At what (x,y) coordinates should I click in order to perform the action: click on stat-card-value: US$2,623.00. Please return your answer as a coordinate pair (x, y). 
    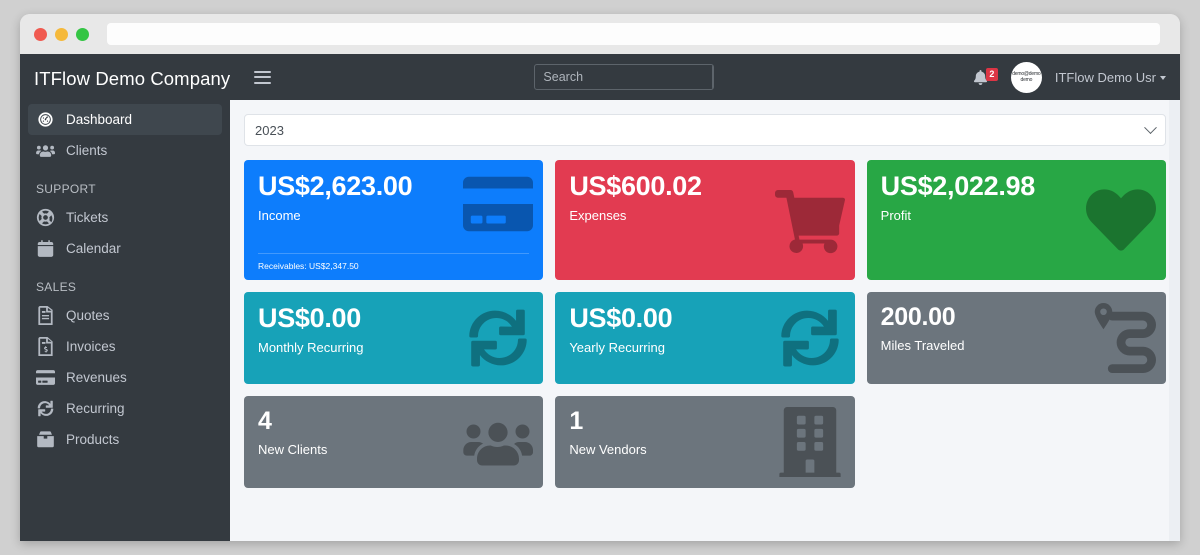
    Looking at the image, I should click on (335, 186).